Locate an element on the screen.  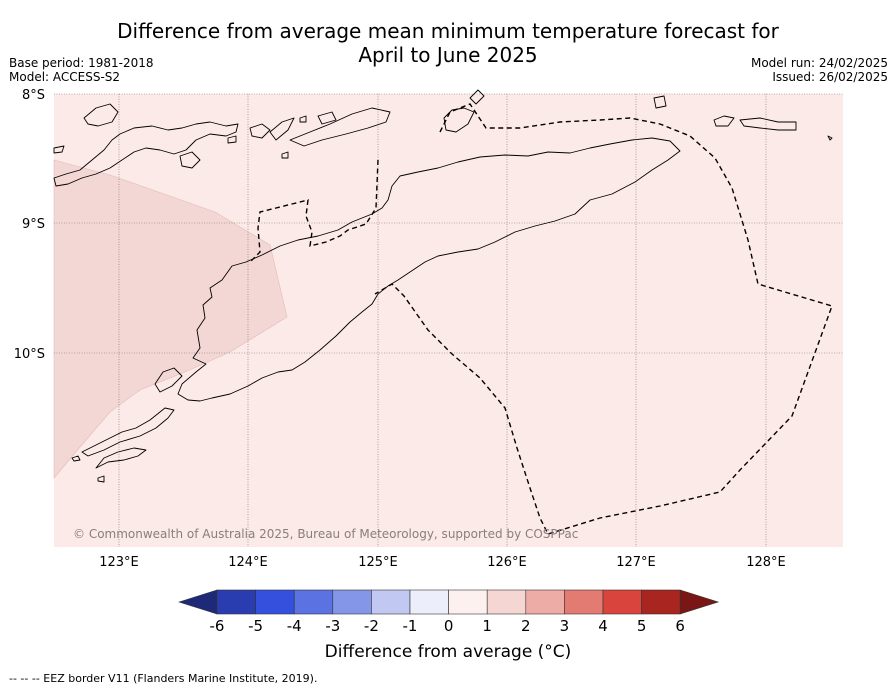
lon-label-124e: 124°E is located at coordinates (248, 562).